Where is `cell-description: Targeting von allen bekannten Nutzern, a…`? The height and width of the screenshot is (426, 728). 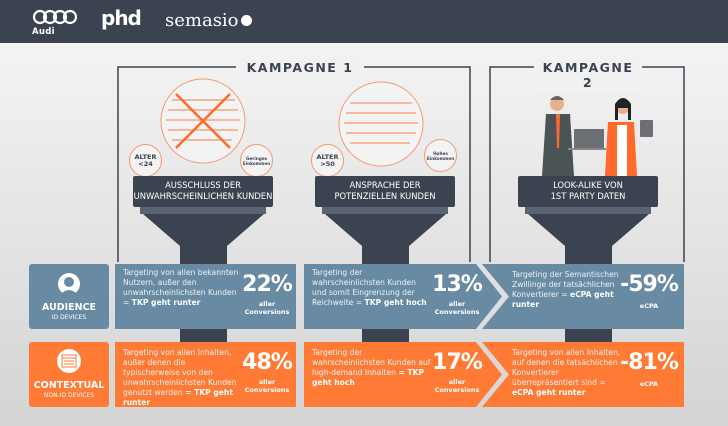
cell-description: Targeting von allen bekannten Nutzern, a… is located at coordinates (182, 288).